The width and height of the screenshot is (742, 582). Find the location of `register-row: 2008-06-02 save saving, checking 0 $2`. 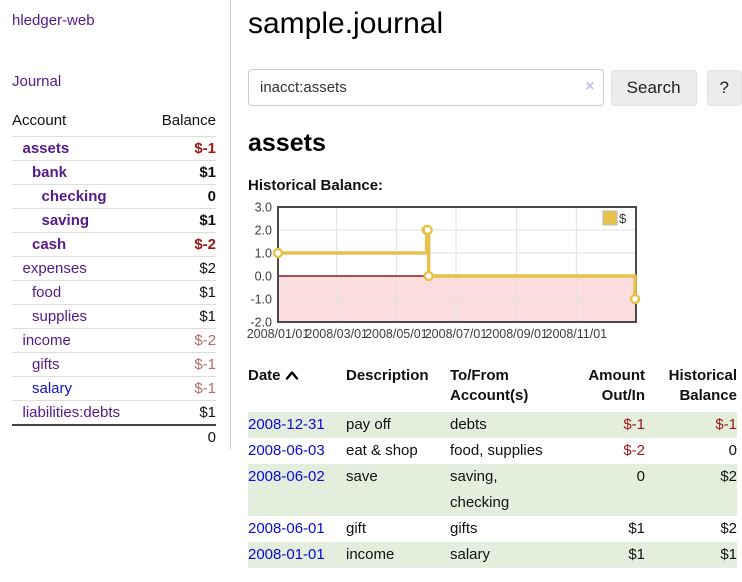

register-row: 2008-06-02 save saving, checking 0 $2 is located at coordinates (492, 490).